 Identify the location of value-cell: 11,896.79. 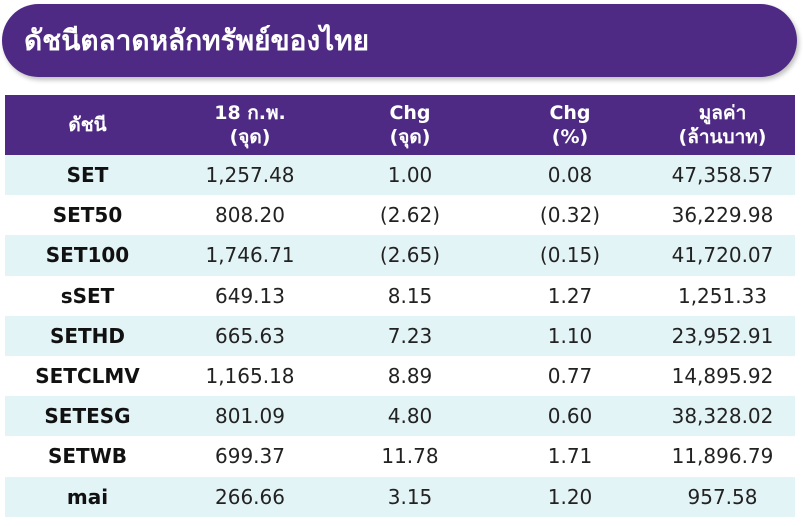
(722, 456).